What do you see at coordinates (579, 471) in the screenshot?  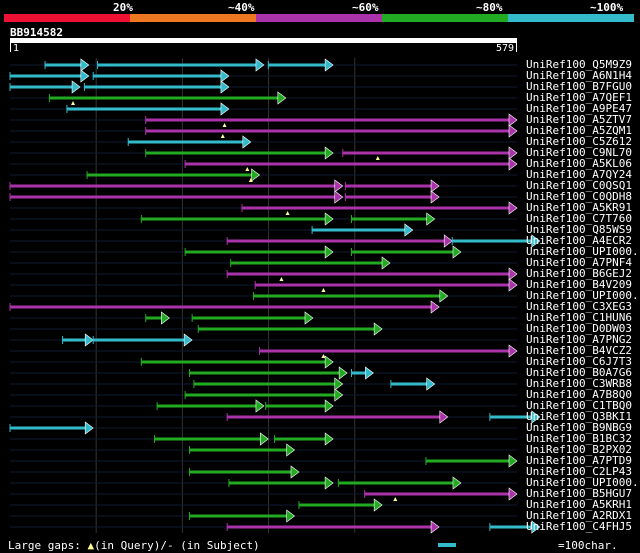 I see `hit-label: UniRef100_C2LP43` at bounding box center [579, 471].